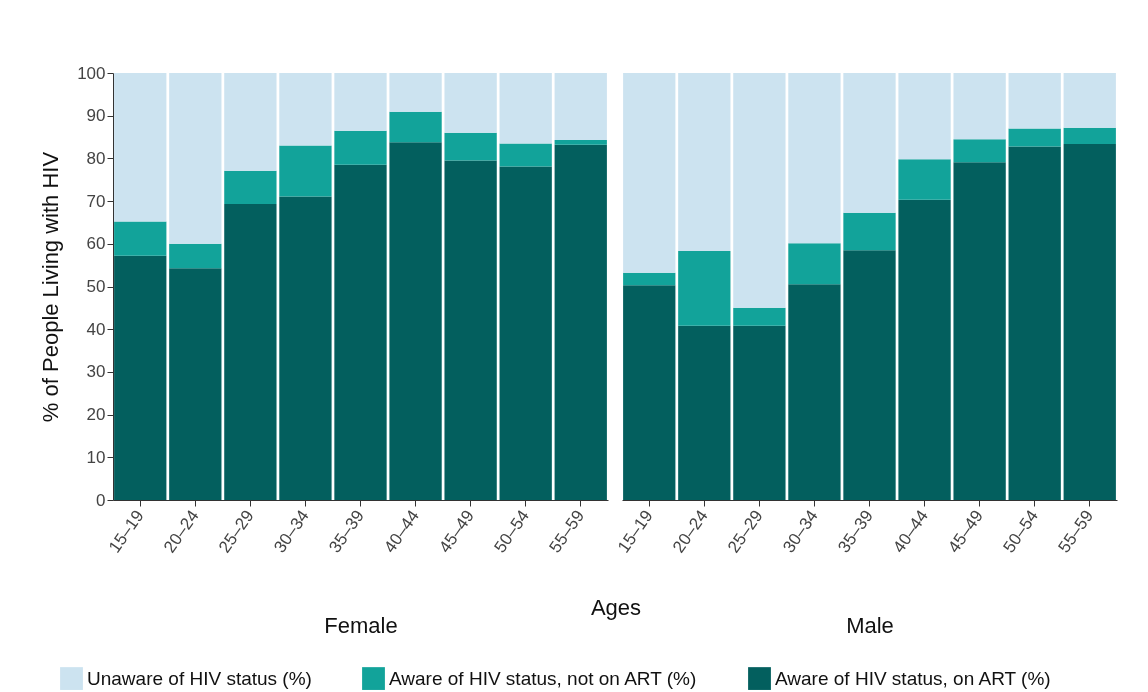  I want to click on legend-label: Aware of HIV status, on ART (%), so click(913, 678).